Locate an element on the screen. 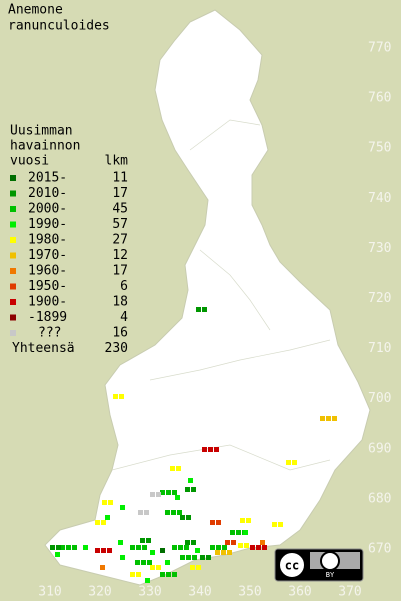 This screenshot has width=401, height=601. legend-total-count: 230 is located at coordinates (116, 348).